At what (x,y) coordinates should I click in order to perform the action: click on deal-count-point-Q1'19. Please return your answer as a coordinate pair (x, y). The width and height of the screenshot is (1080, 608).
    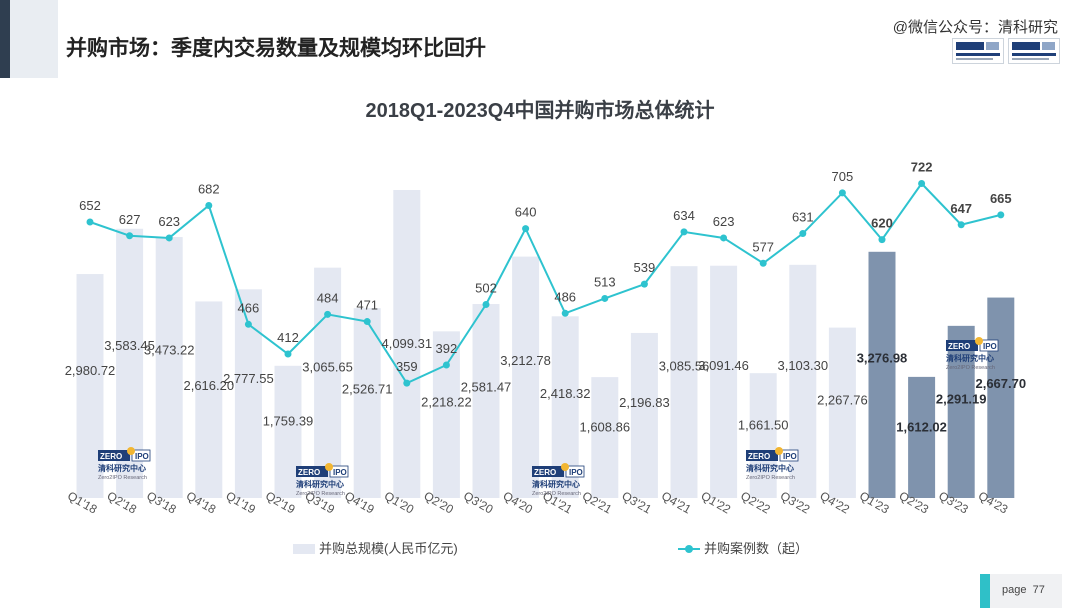
    Looking at the image, I should click on (248, 324).